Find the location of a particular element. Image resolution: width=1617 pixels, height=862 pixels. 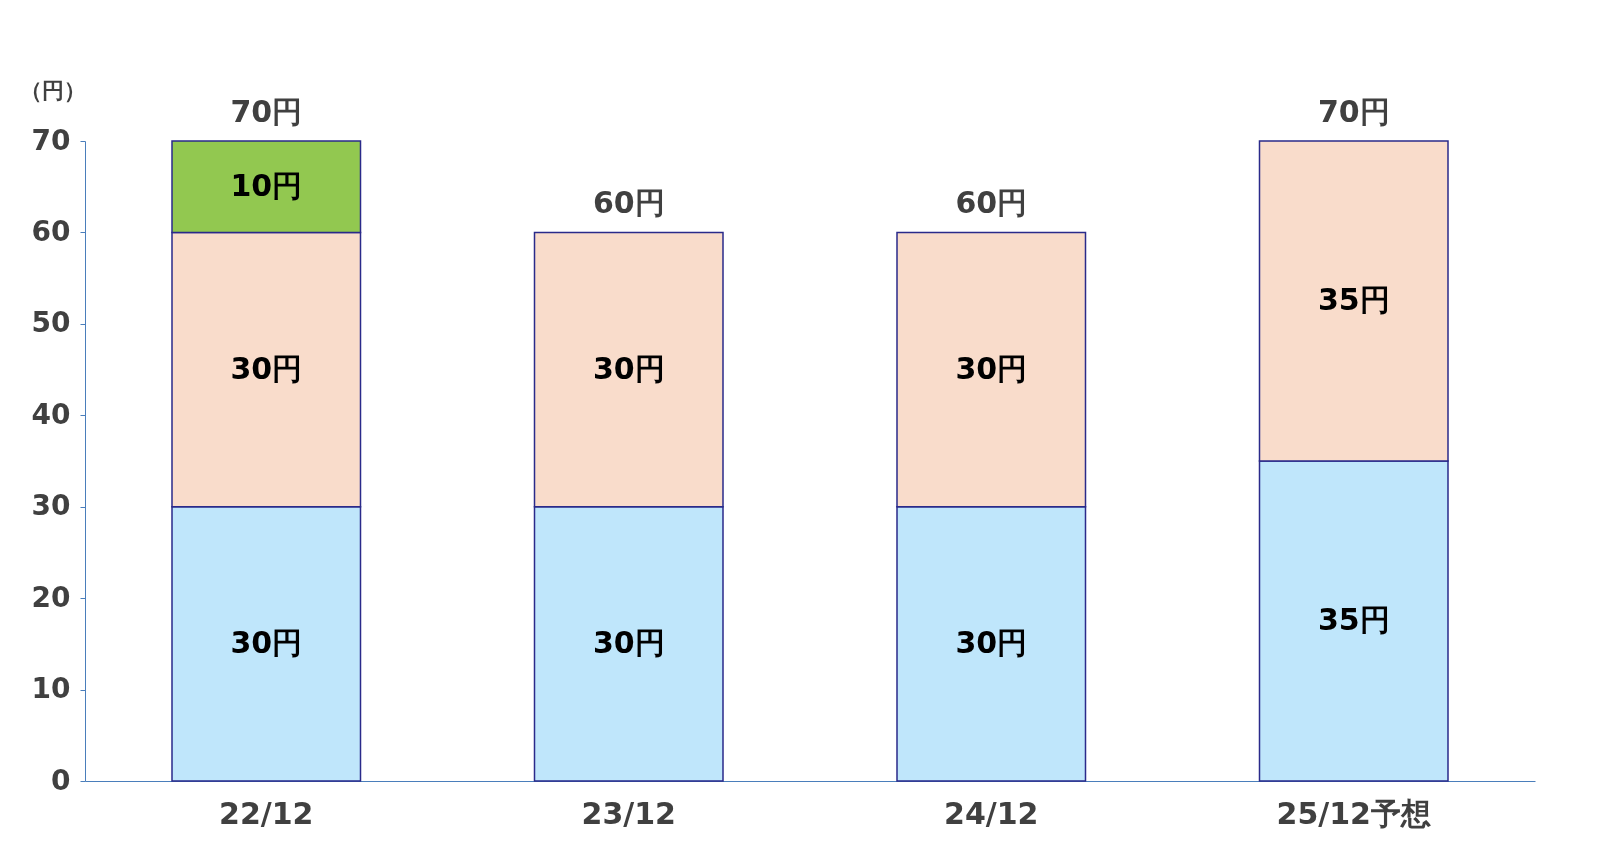

x-tick-label: 24/12 is located at coordinates (991, 813).